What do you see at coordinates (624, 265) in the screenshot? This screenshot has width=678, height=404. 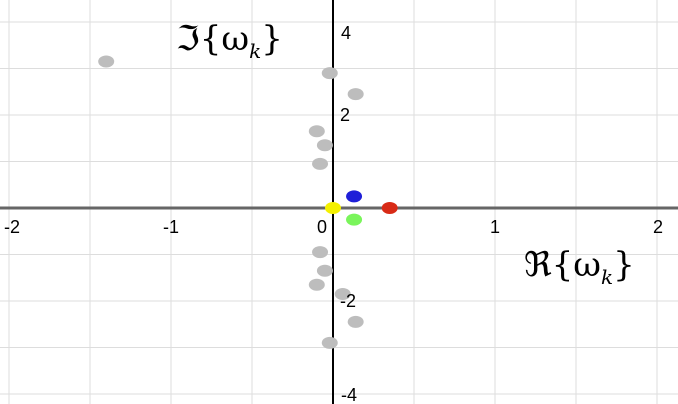 I see `x-axis-label-end: }` at bounding box center [624, 265].